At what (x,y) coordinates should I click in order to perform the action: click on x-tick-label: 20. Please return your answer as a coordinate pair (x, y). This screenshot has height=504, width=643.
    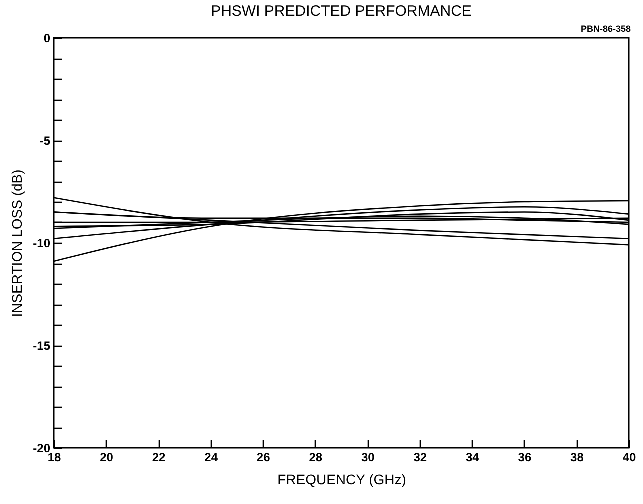
    Looking at the image, I should click on (107, 457).